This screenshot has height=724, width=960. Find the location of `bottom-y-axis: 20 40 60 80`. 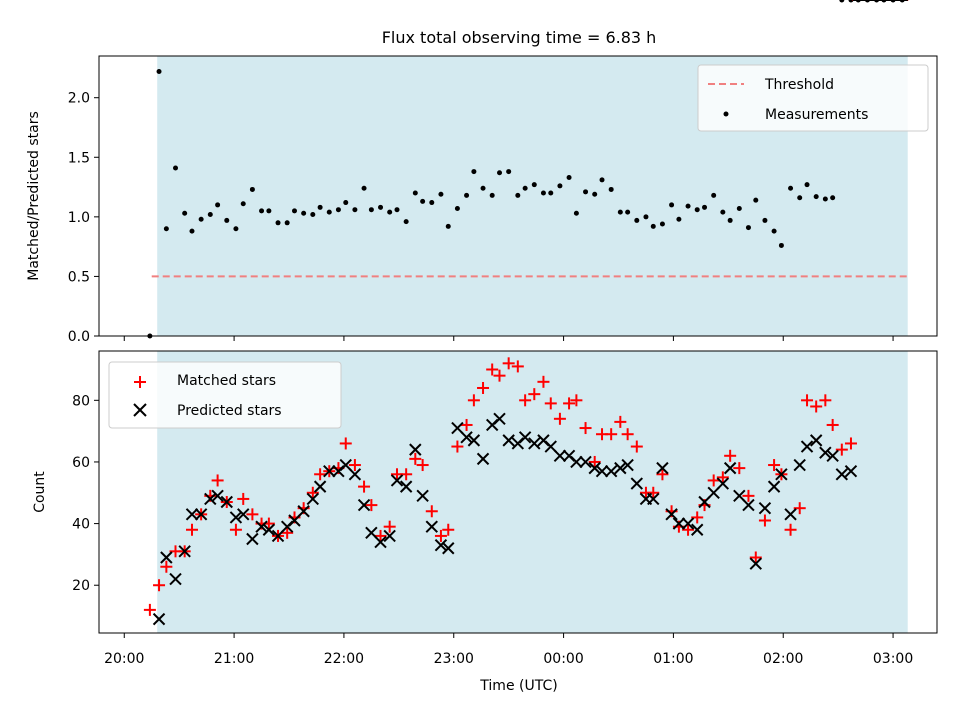

bottom-y-axis: 20 40 60 80 is located at coordinates (85, 493).